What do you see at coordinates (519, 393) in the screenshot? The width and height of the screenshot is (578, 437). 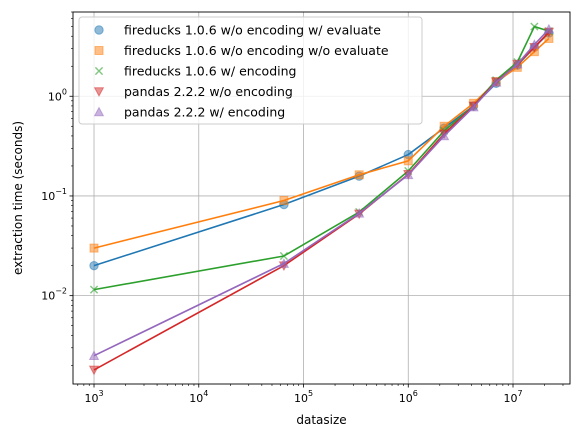 I see `x-tick-exponent: 7` at bounding box center [519, 393].